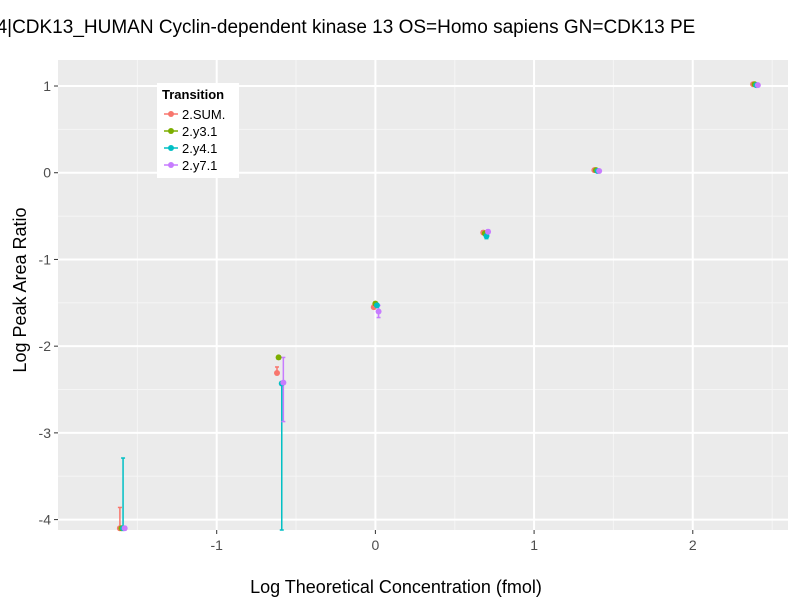 This screenshot has width=800, height=600. Describe the element at coordinates (45, 346) in the screenshot. I see `y-tick-label: -2` at that location.